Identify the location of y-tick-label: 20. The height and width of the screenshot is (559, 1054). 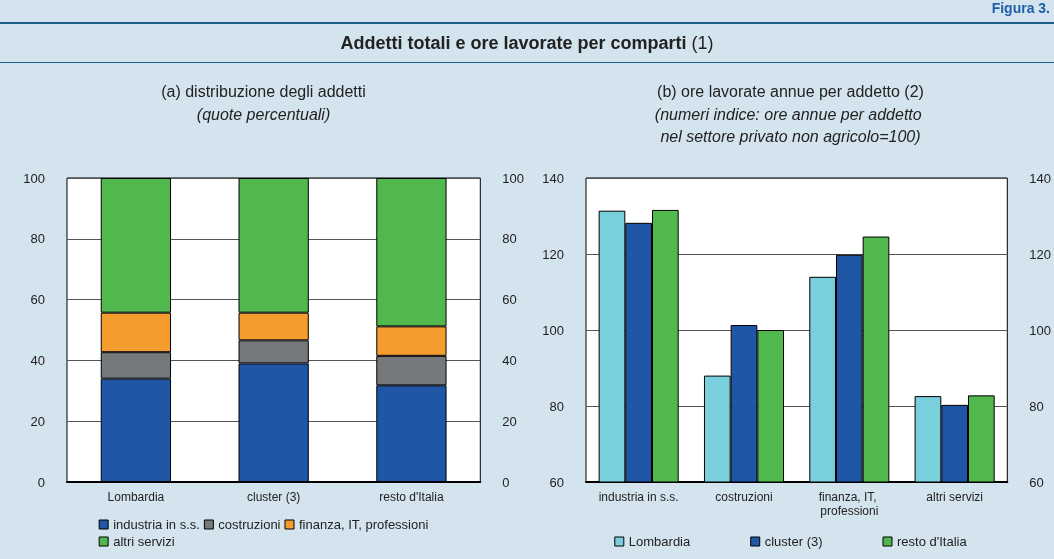
(37, 421).